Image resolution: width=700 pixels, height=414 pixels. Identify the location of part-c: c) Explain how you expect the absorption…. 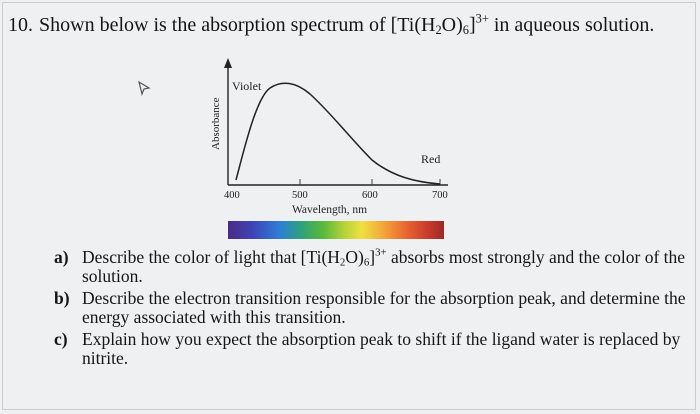
(367, 348).